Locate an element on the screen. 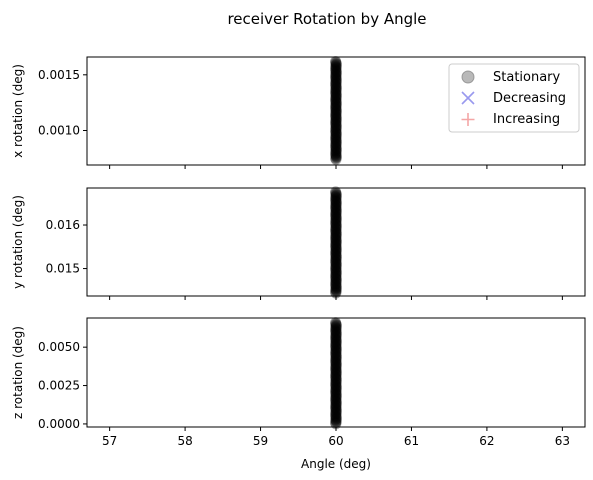 Image resolution: width=593 pixels, height=480 pixels. y-axis-label: y rotation (deg) is located at coordinates (18, 242).